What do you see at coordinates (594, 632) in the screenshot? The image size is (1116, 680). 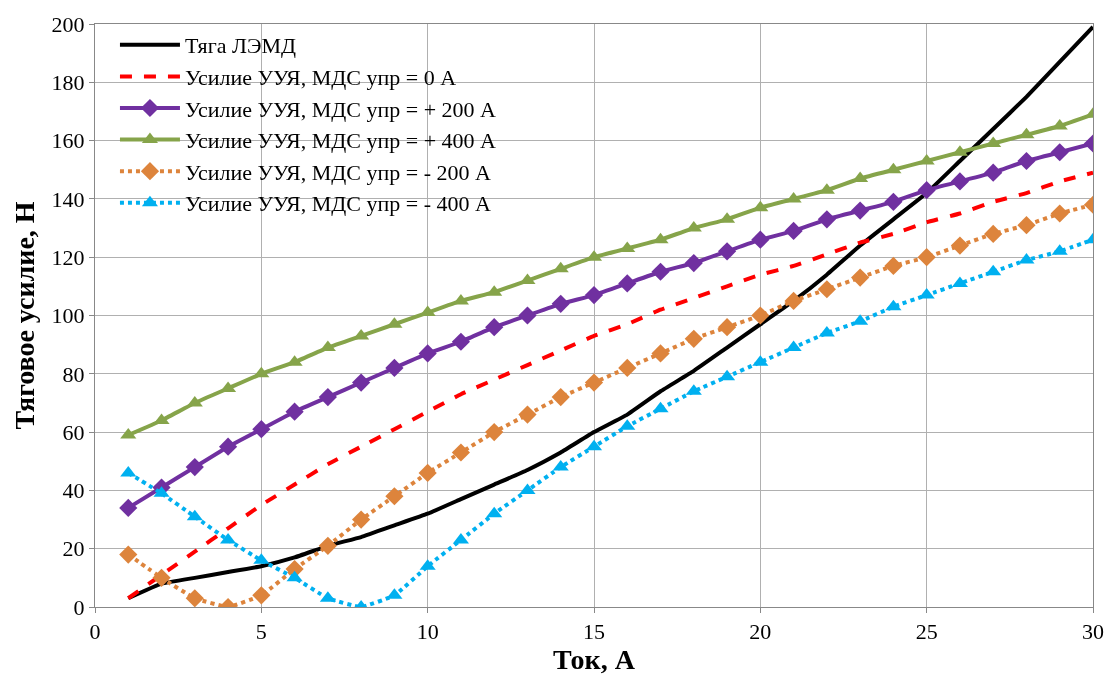 I see `x-tick-label: 15` at bounding box center [594, 632].